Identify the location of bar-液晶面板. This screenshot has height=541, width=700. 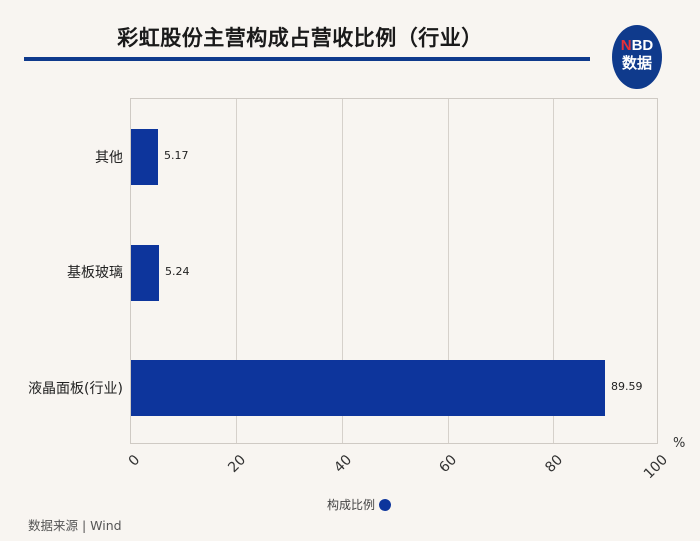
(368, 388).